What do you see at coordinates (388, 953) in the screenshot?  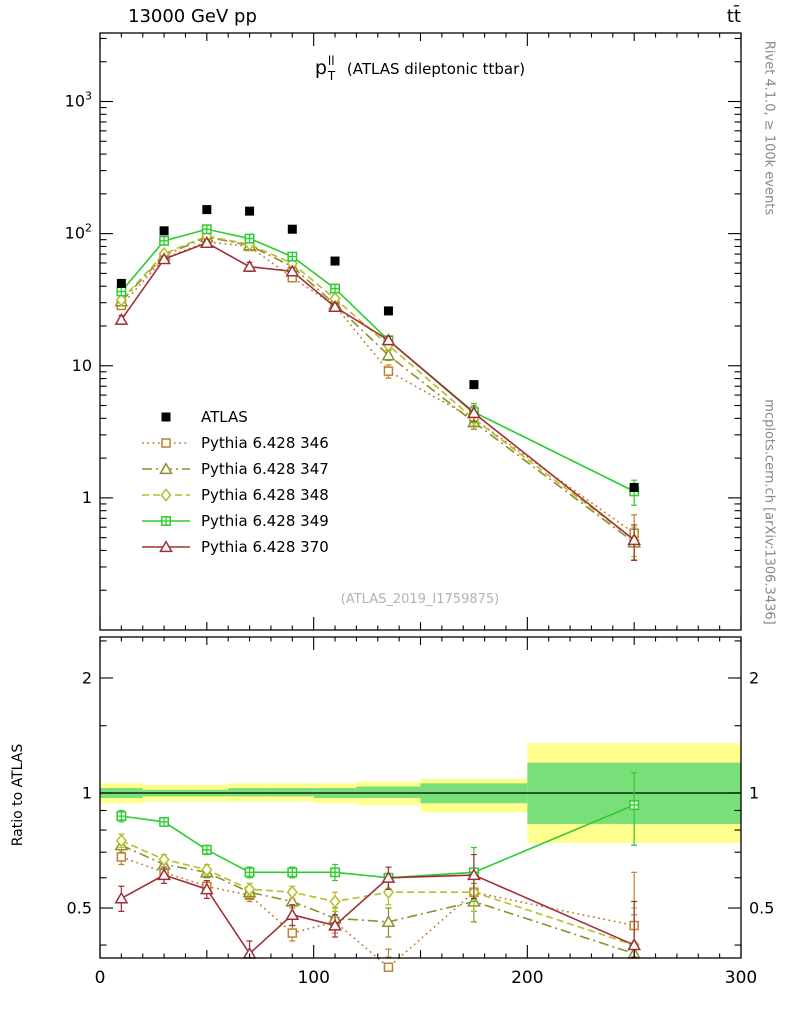 I see `error-bar` at bounding box center [388, 953].